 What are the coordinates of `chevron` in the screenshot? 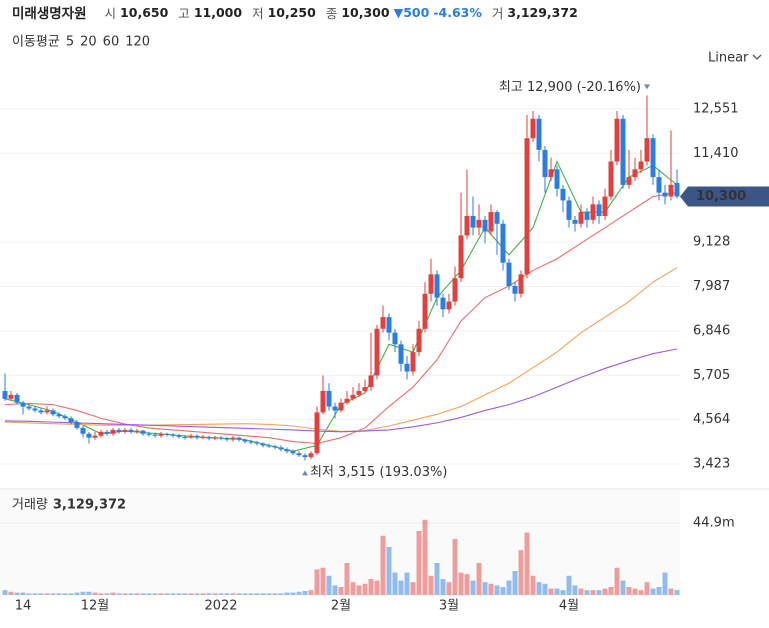 It's located at (757, 57).